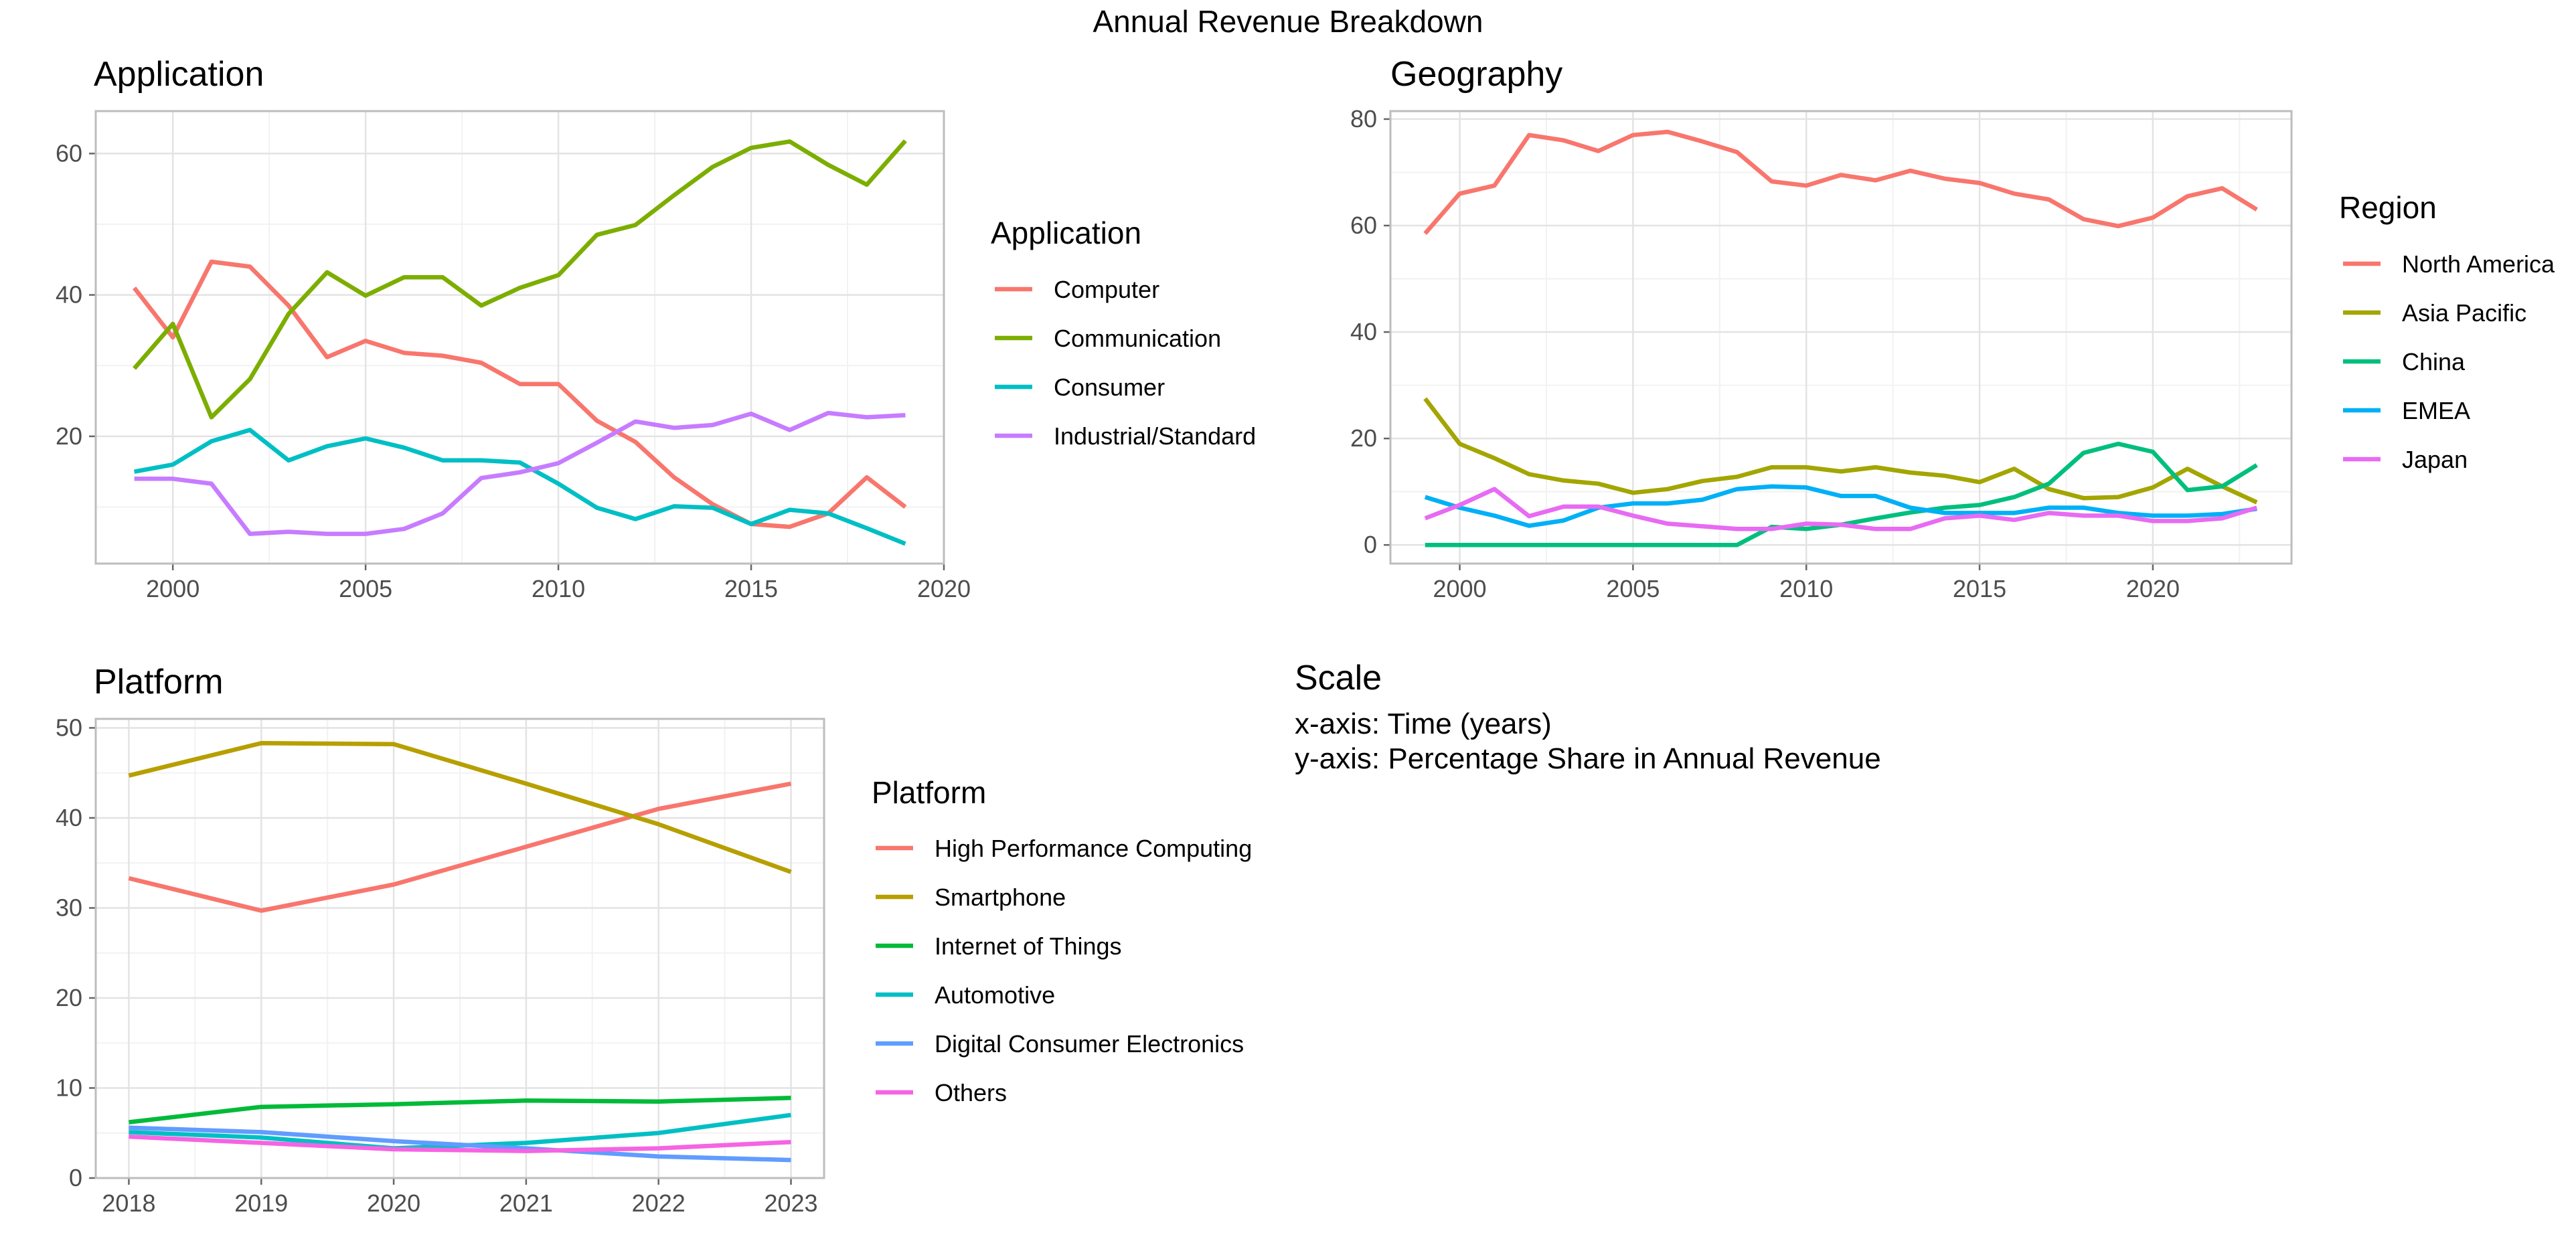 The width and height of the screenshot is (2576, 1253). Describe the element at coordinates (69, 997) in the screenshot. I see `platform-y-tick-label: 20` at that location.